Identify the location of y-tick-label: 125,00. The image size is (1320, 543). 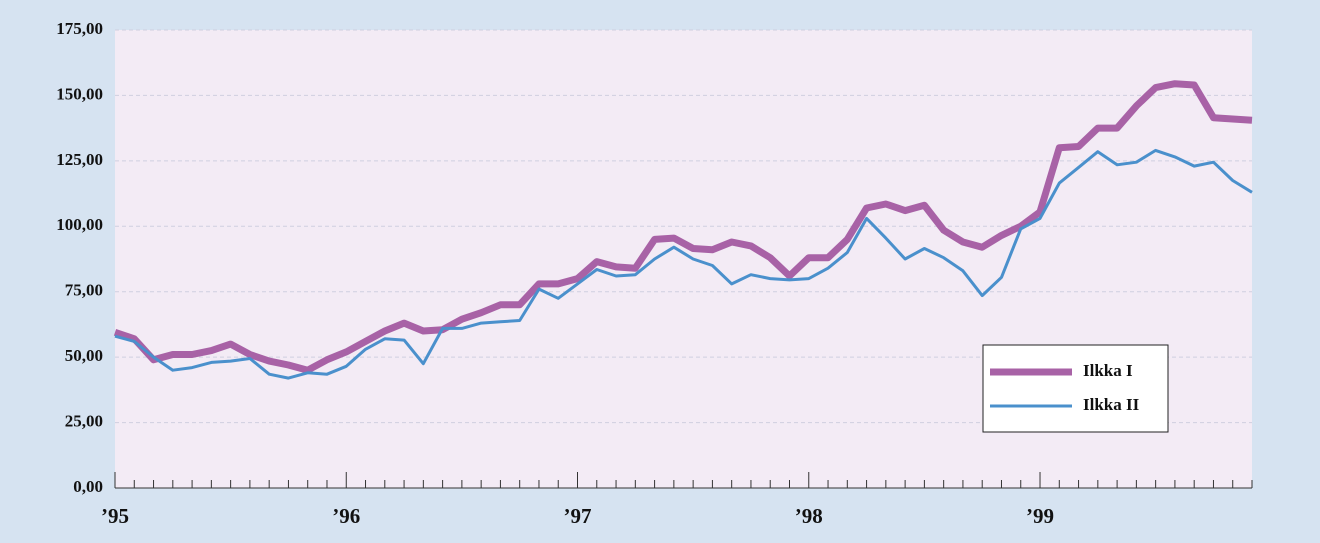
(79, 159).